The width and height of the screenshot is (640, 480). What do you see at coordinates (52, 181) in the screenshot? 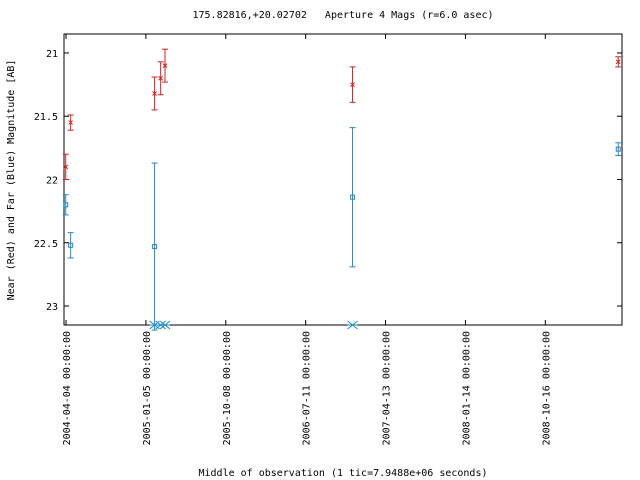
I see `y-tick-label: 22` at bounding box center [52, 181].